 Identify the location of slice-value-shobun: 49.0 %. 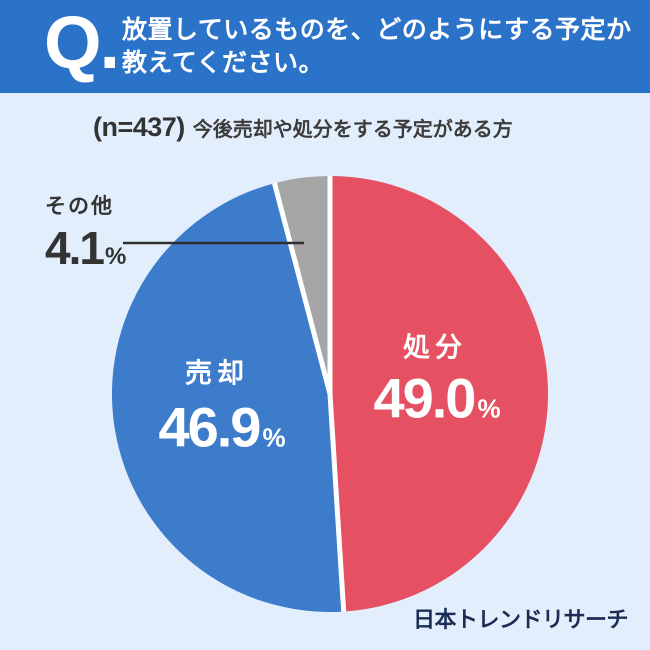
(436, 398).